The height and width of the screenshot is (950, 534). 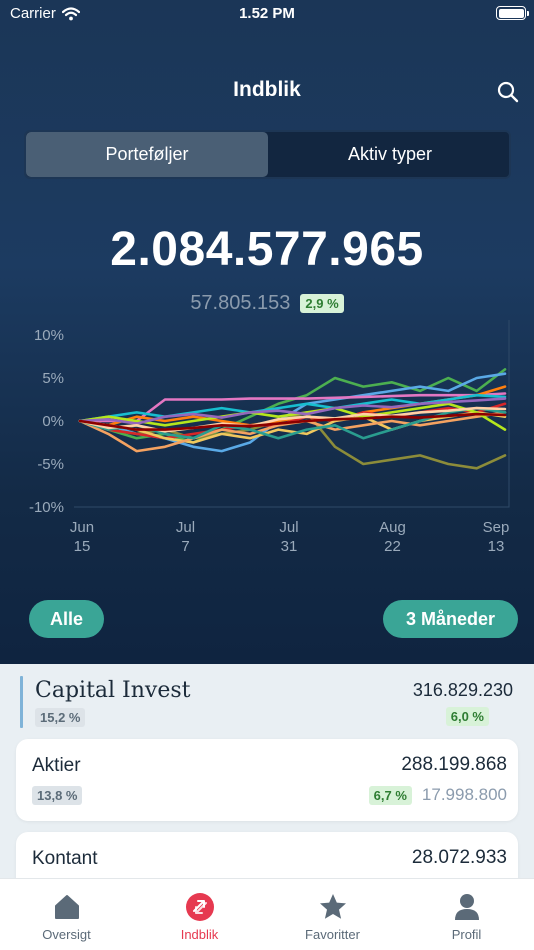 What do you see at coordinates (66, 934) in the screenshot?
I see `tab-label: Oversigt` at bounding box center [66, 934].